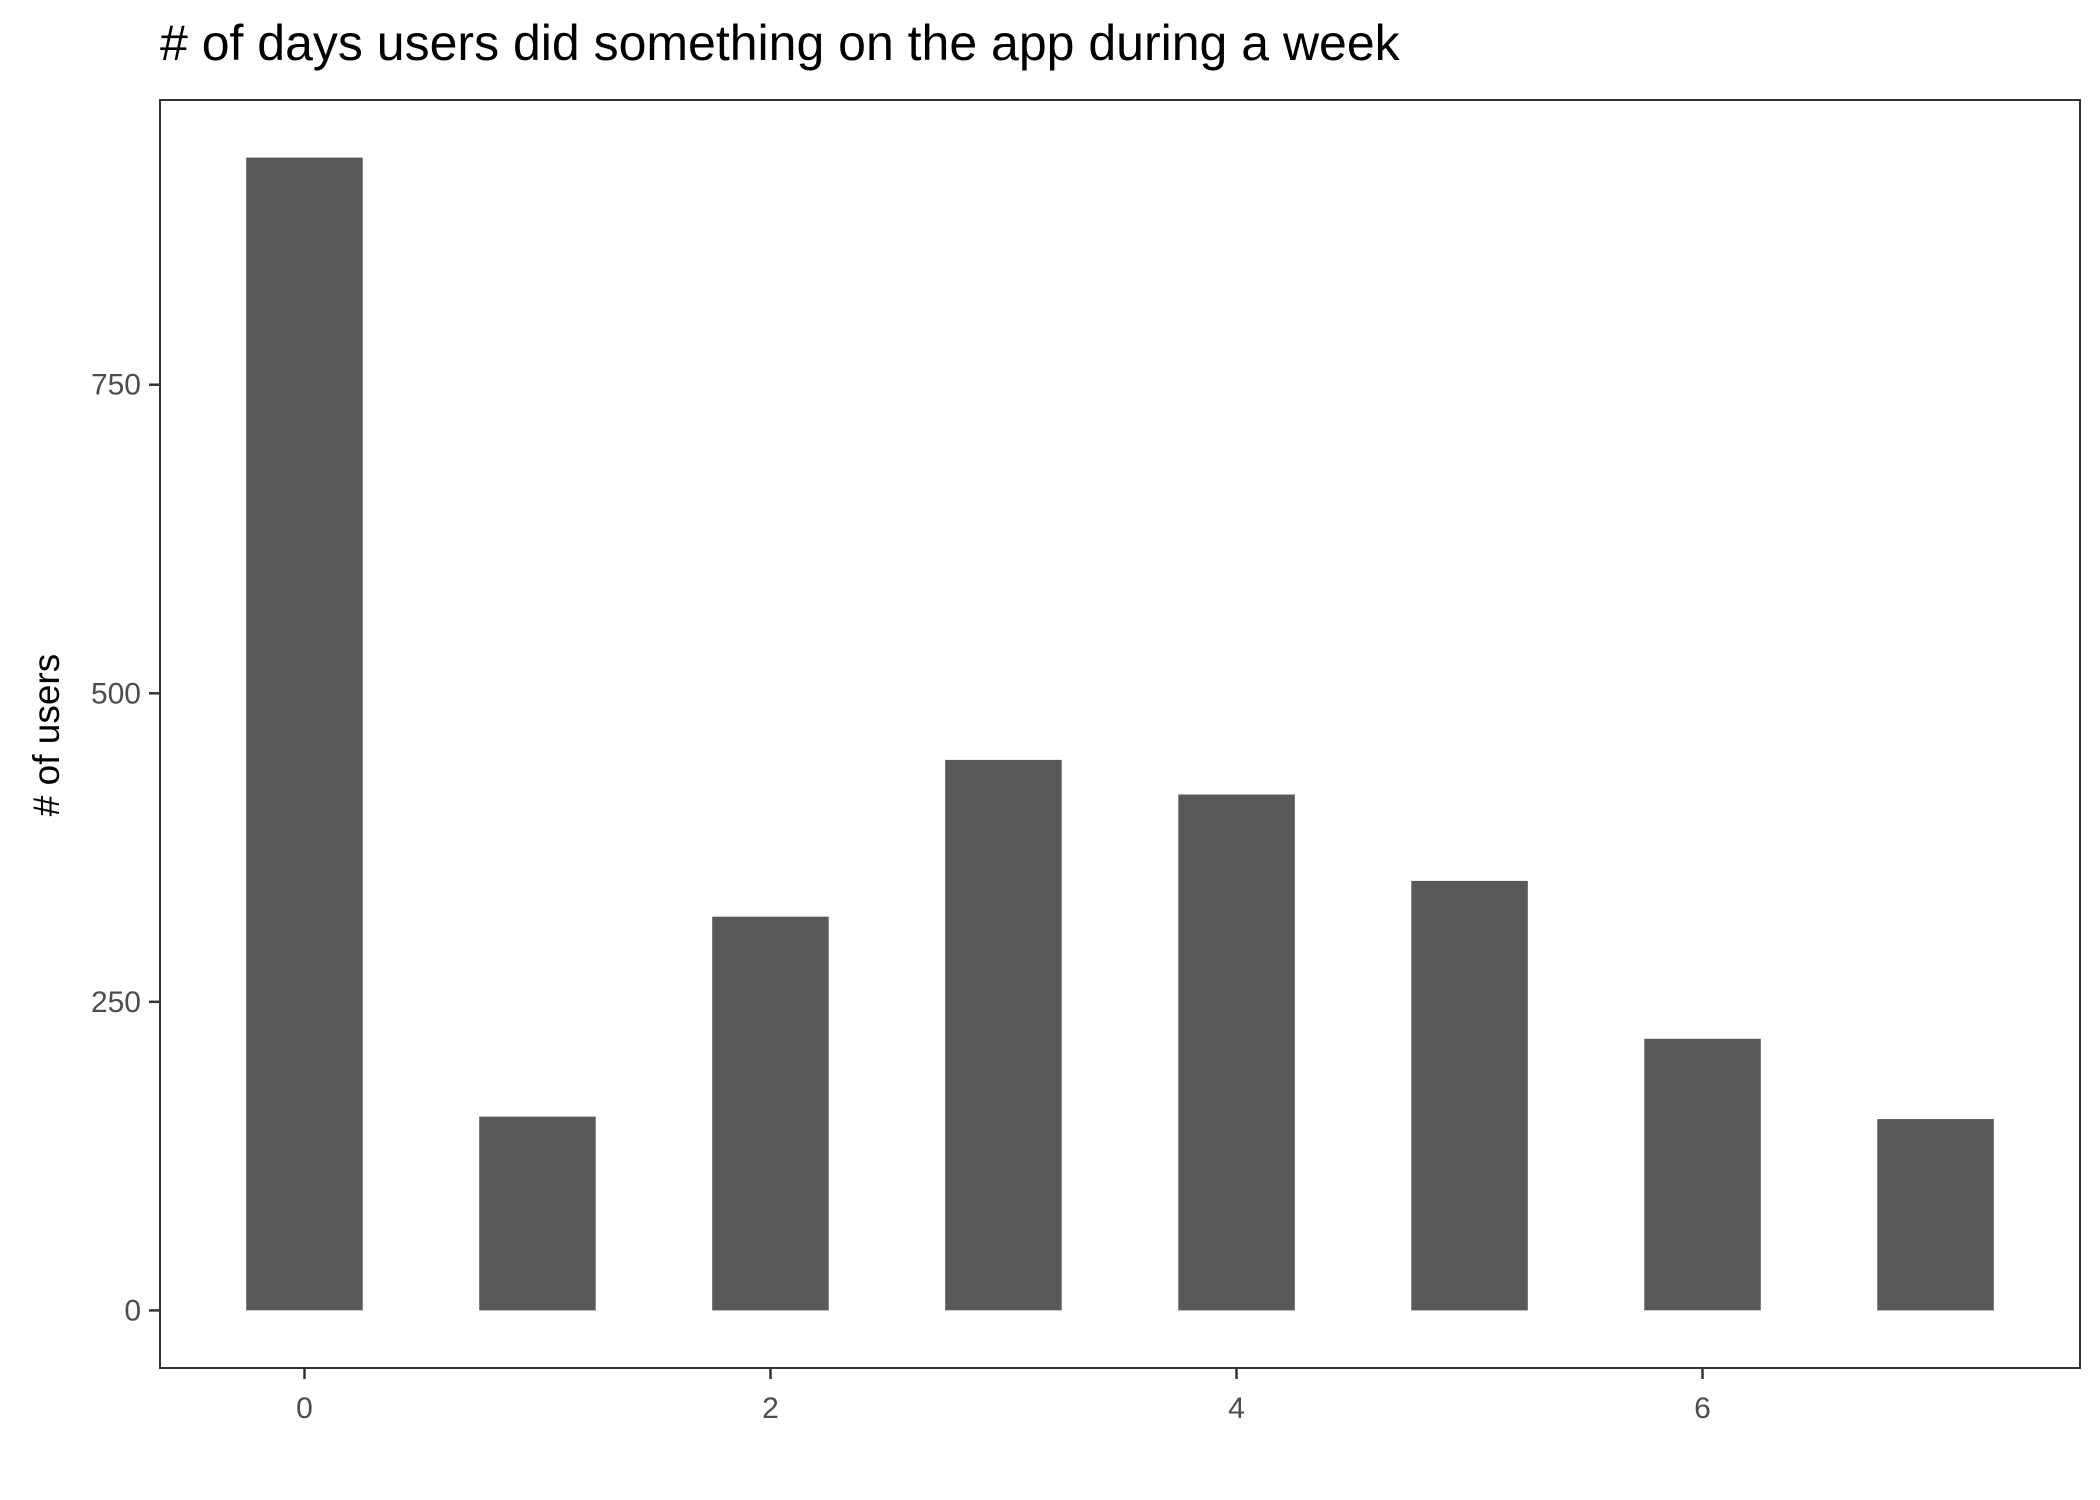  What do you see at coordinates (116, 385) in the screenshot?
I see `y-tick-label-750: 750` at bounding box center [116, 385].